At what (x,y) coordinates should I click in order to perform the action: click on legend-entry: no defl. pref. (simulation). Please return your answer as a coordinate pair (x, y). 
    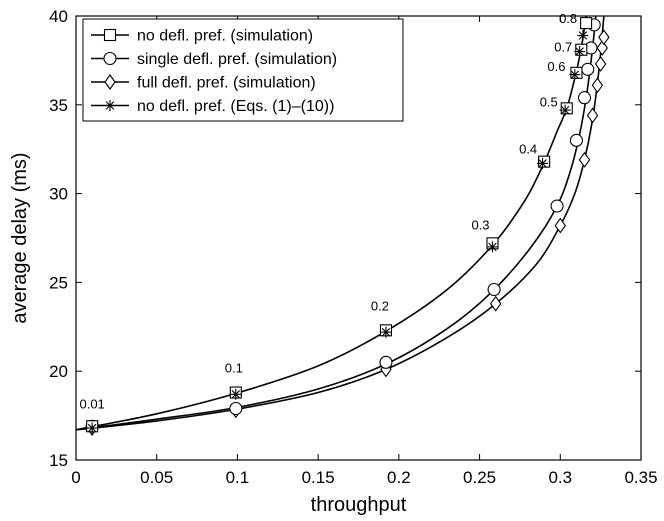
    Looking at the image, I should click on (225, 36).